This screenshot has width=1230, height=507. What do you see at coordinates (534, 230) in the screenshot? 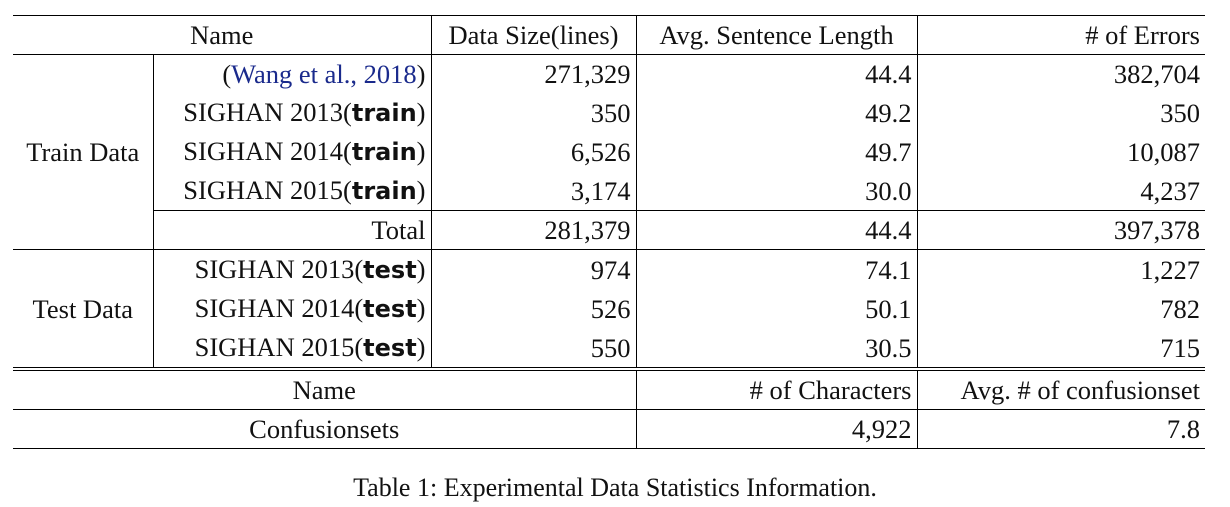
I see `data-size-cell: 281,379` at bounding box center [534, 230].